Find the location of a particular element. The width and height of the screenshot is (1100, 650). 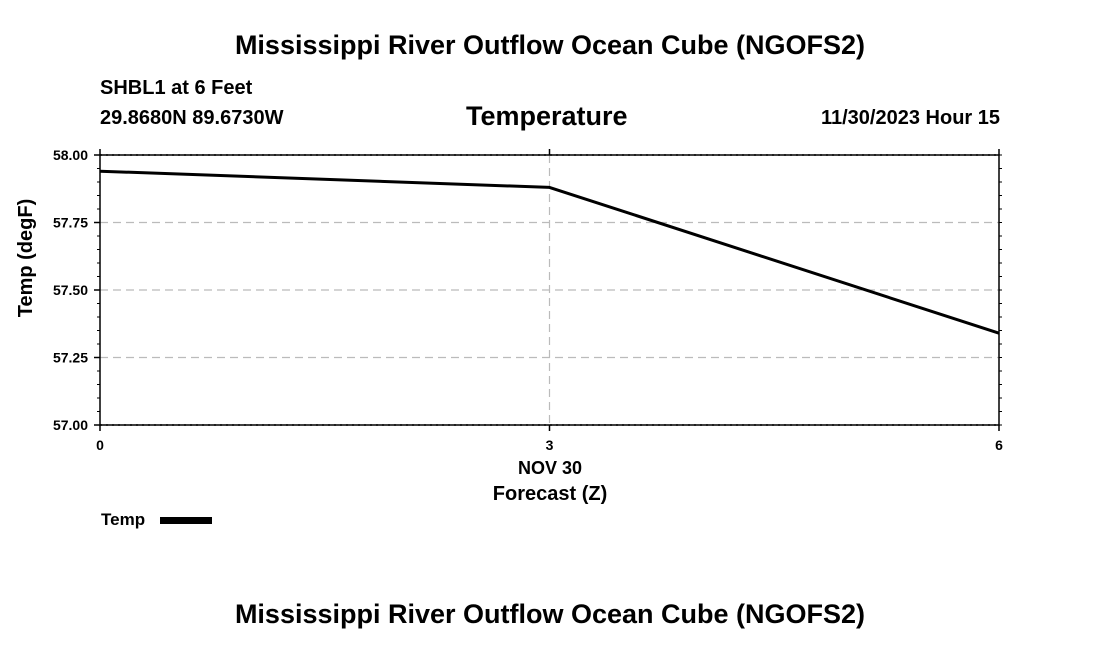

x-tick-labels: 0 3 6 is located at coordinates (549, 445).